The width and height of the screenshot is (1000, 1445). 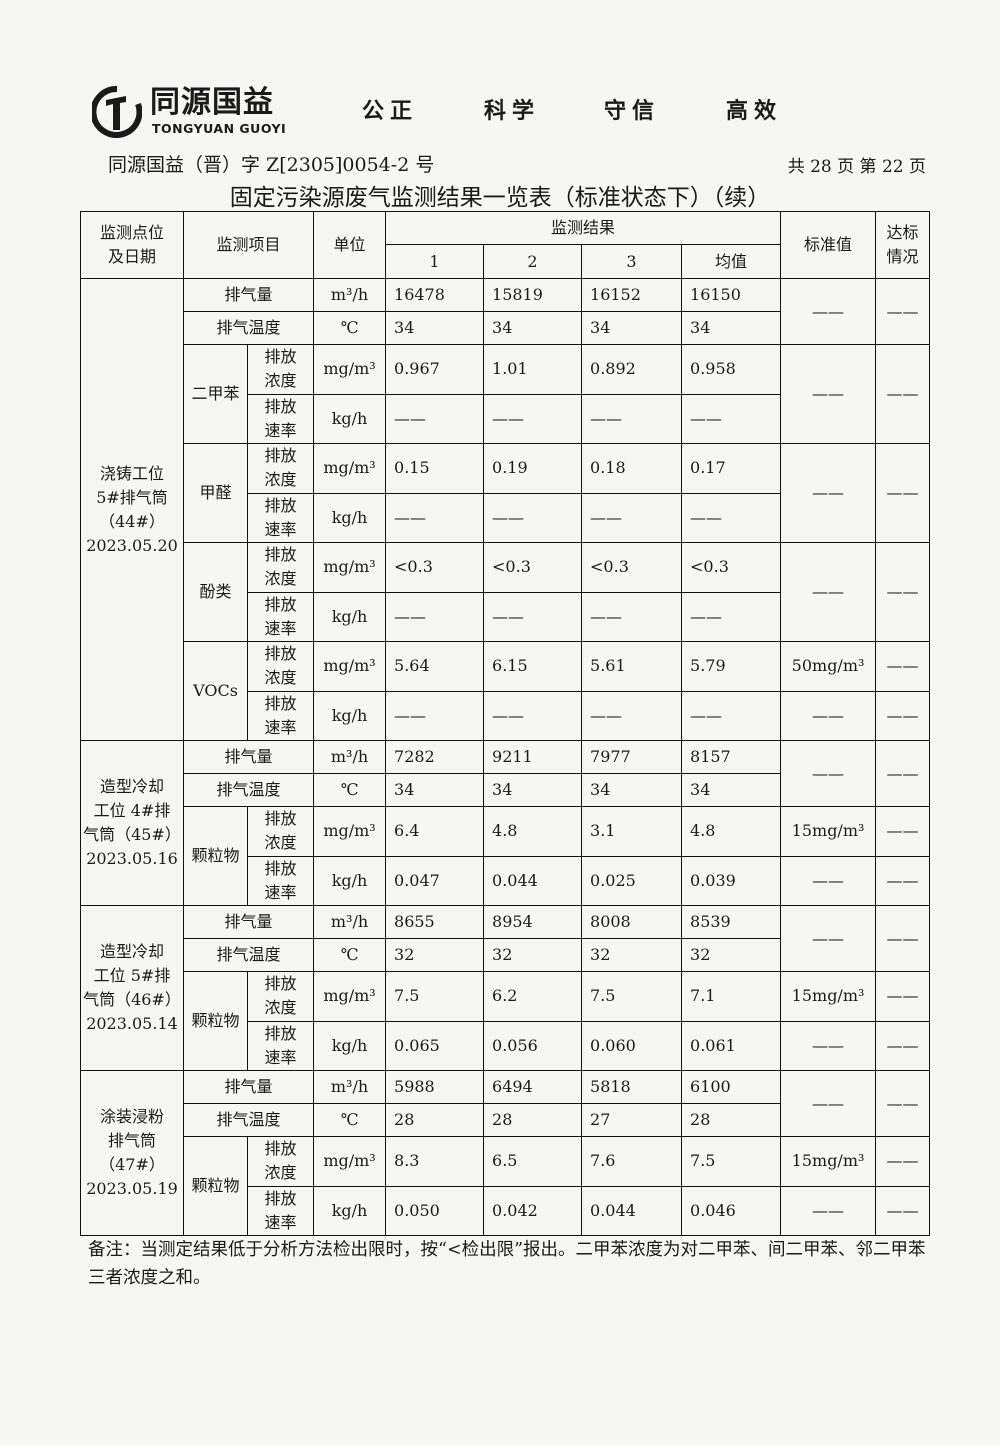 I want to click on value-cell: 0.050, so click(x=435, y=1210).